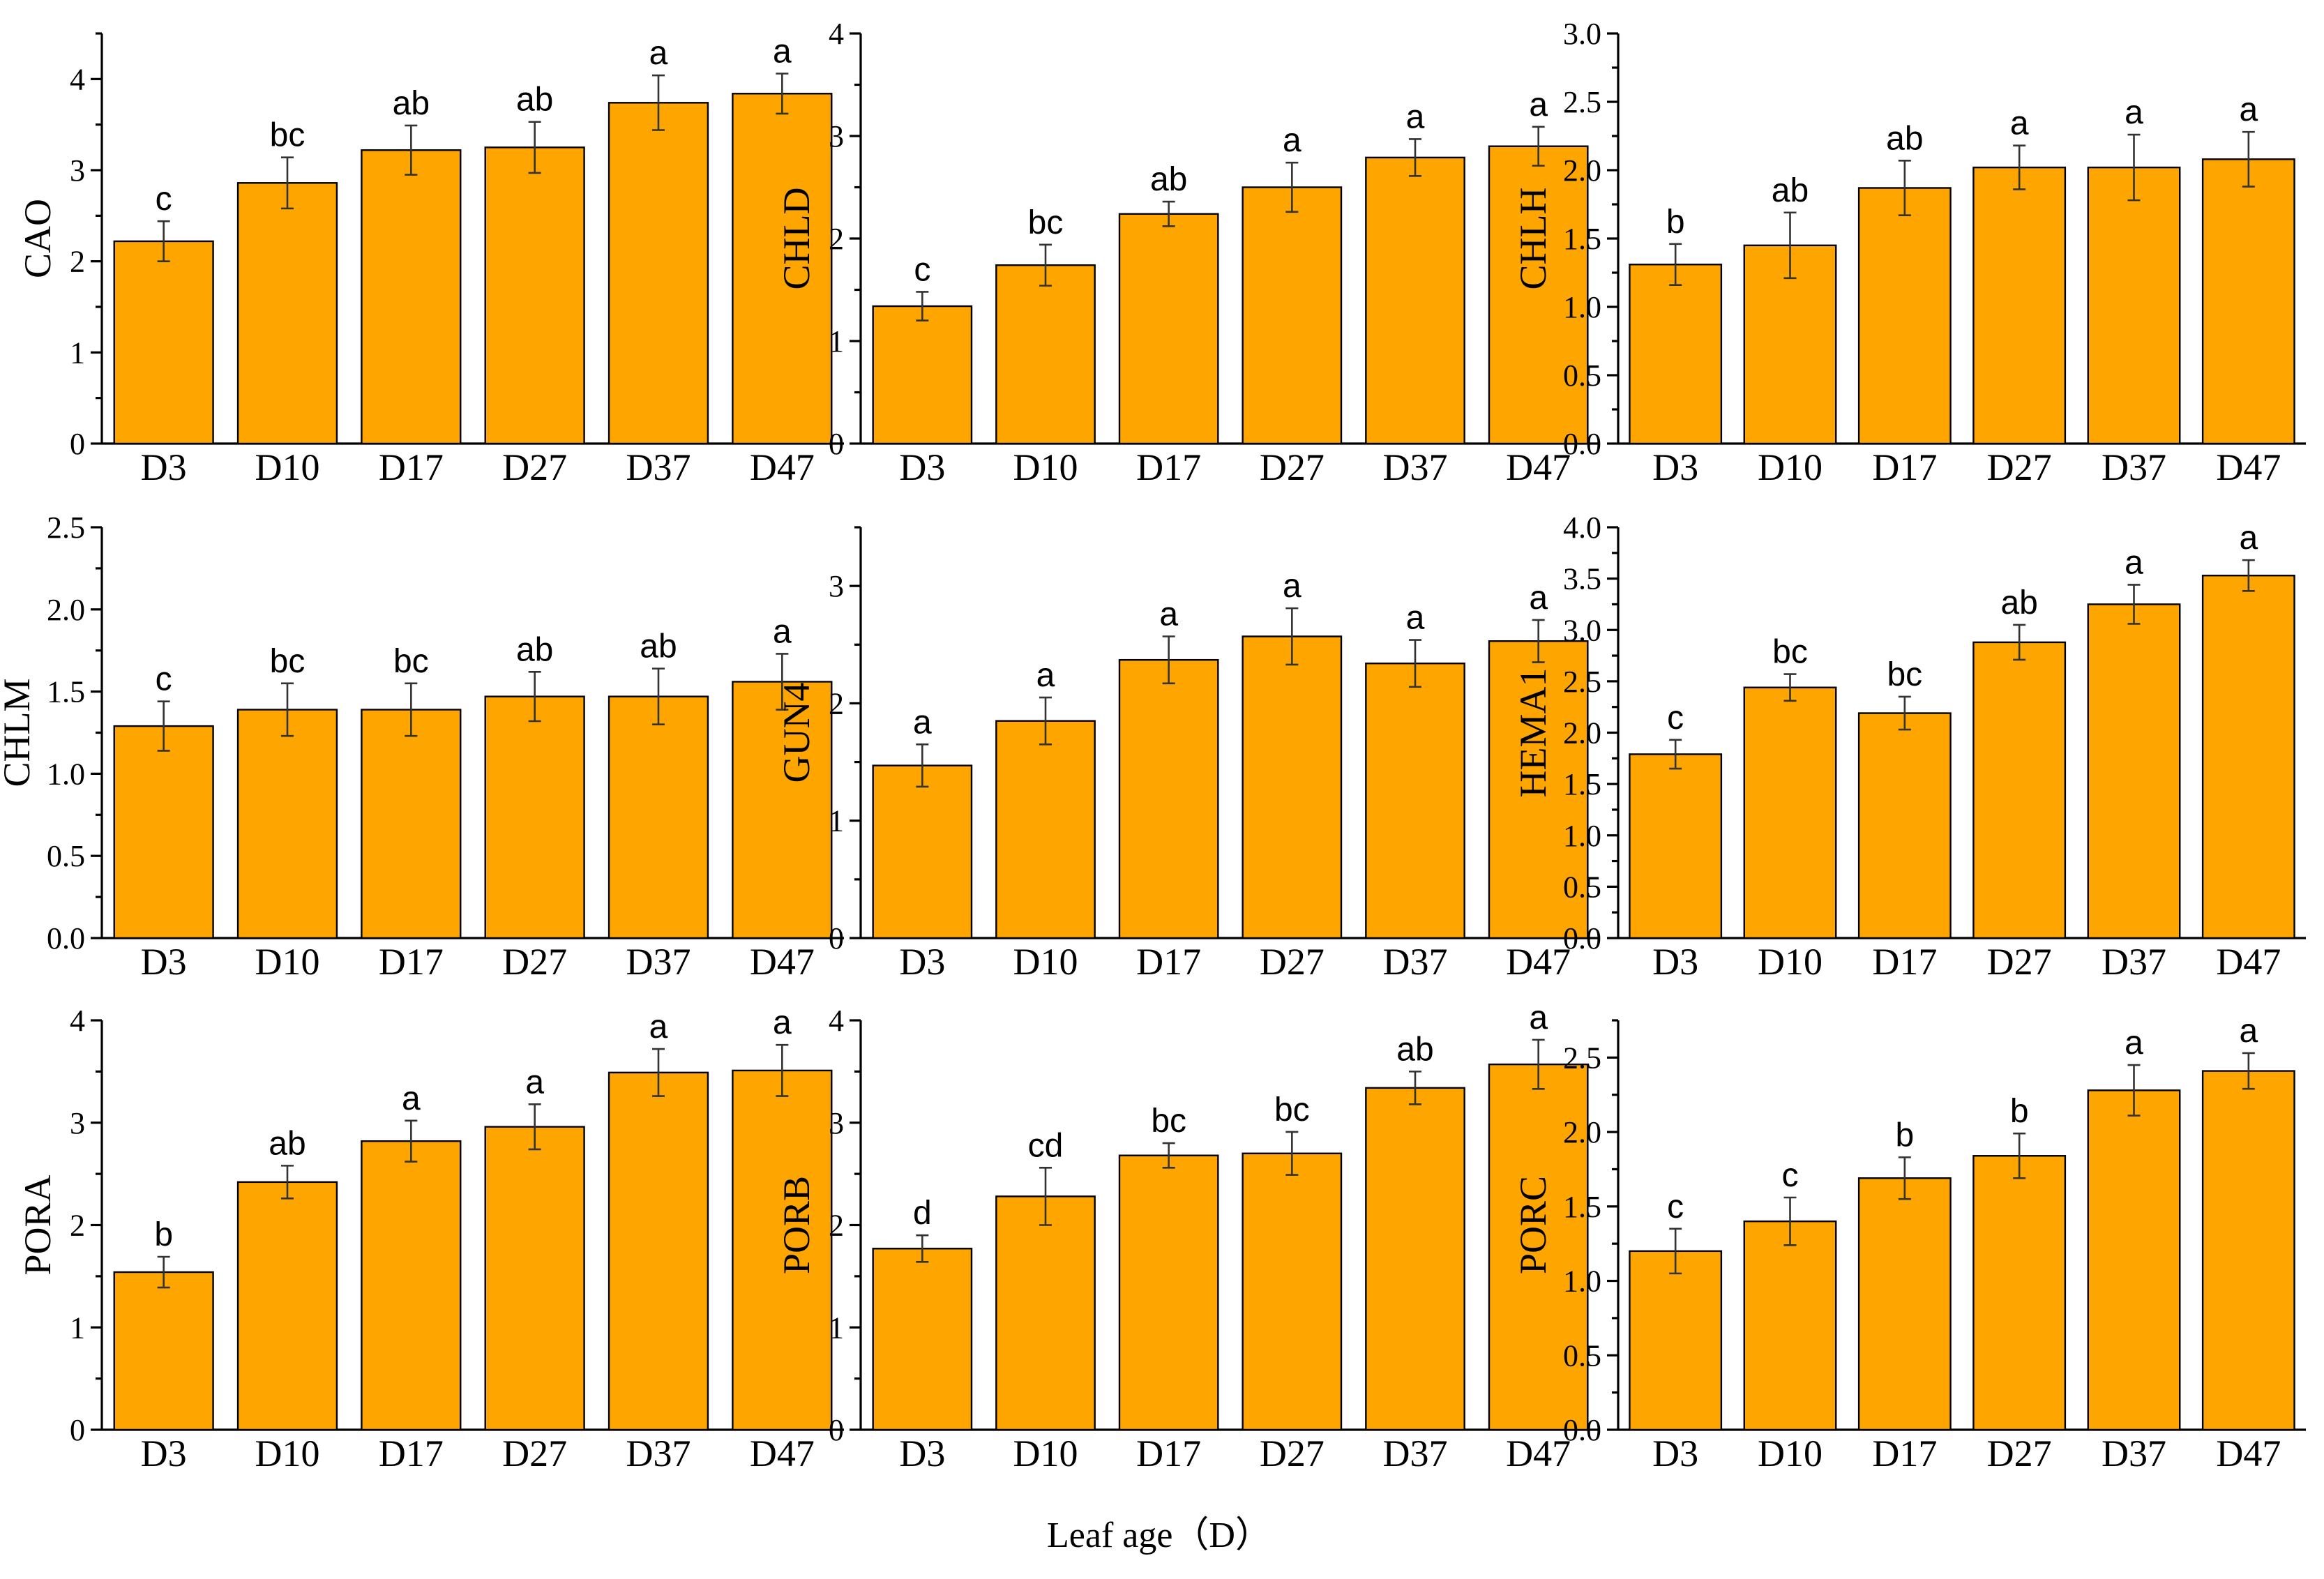 The width and height of the screenshot is (2324, 1579). Describe the element at coordinates (38, 238) in the screenshot. I see `y-axis-label: CAO` at that location.